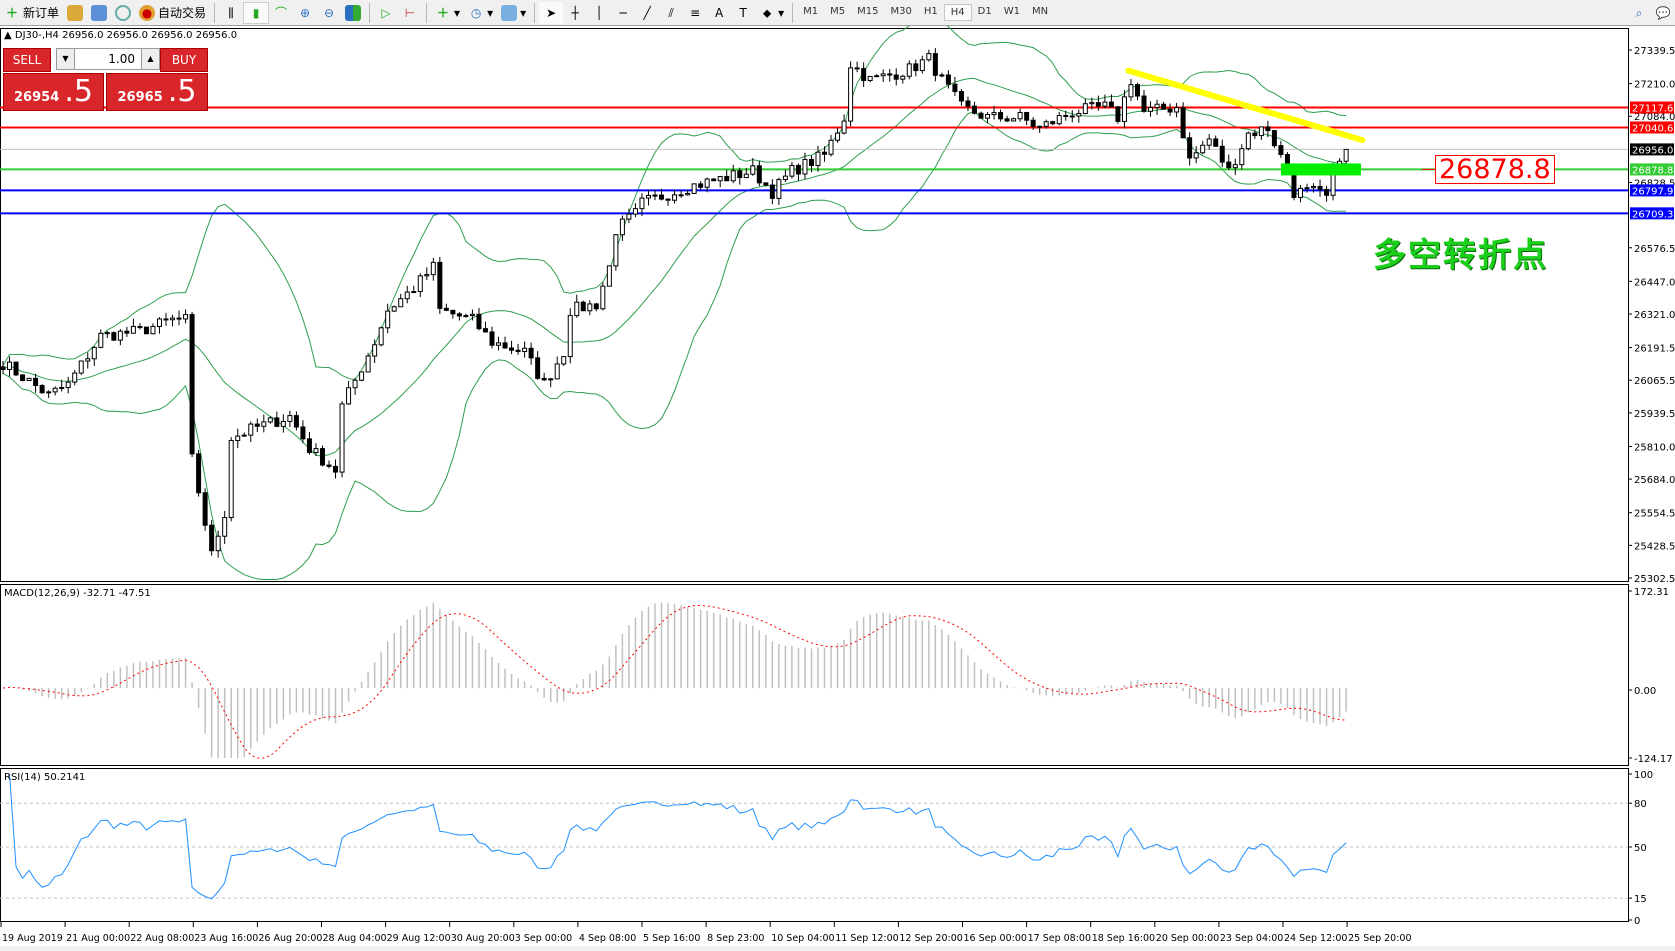 This screenshot has height=951, width=1675. Describe the element at coordinates (866, 938) in the screenshot. I see `time-label: 11 Sep 12:00` at that location.